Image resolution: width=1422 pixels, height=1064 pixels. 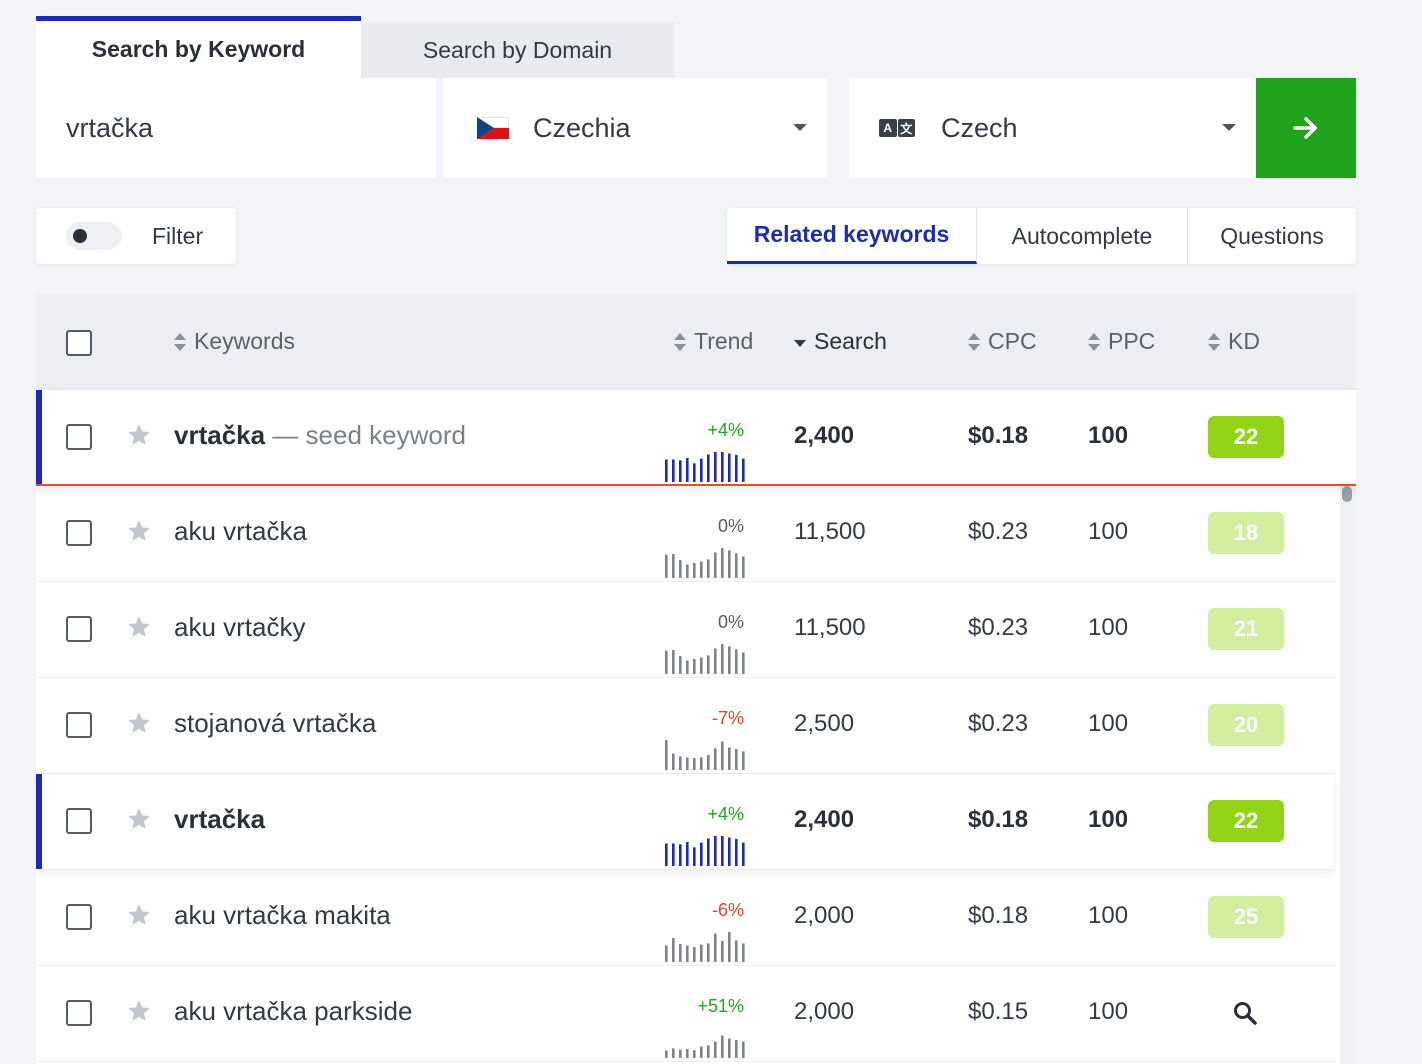 What do you see at coordinates (517, 50) in the screenshot?
I see `tab-search-by-domain: Search by Domain` at bounding box center [517, 50].